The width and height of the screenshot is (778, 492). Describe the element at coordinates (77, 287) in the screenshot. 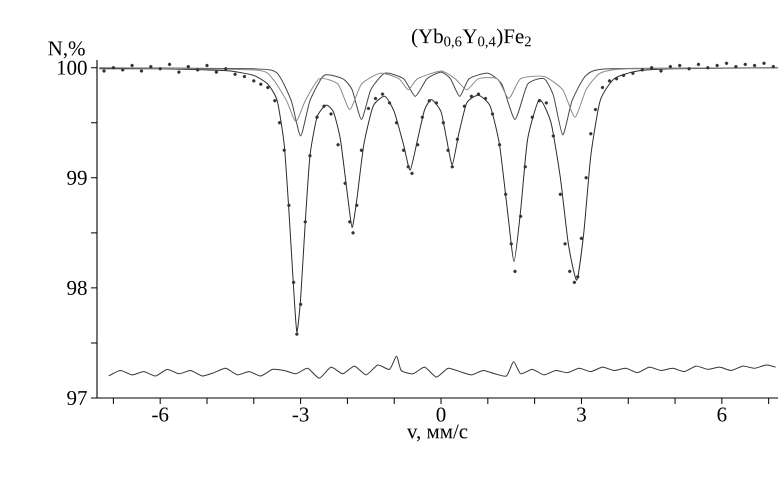

I see `y-tick-label: 98` at that location.